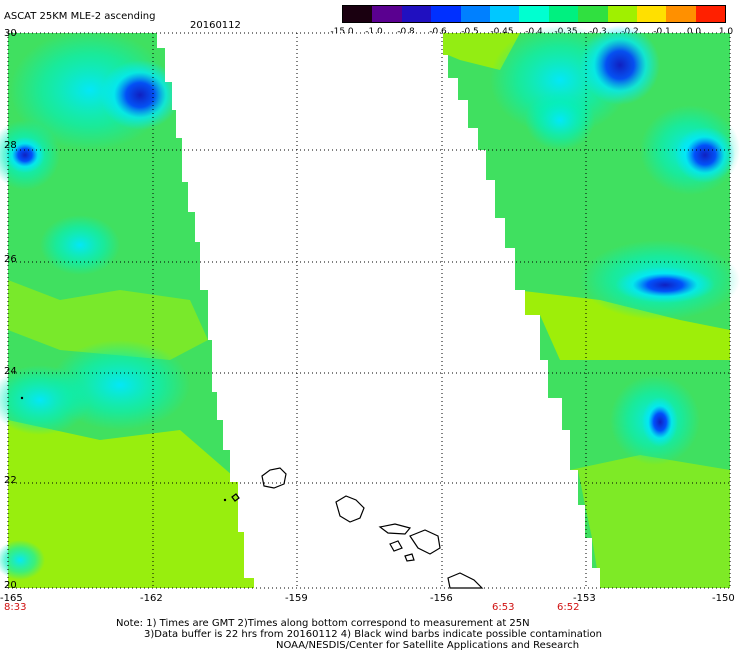  What do you see at coordinates (568, 607) in the screenshot?
I see `time-label-652: 6:52` at bounding box center [568, 607].